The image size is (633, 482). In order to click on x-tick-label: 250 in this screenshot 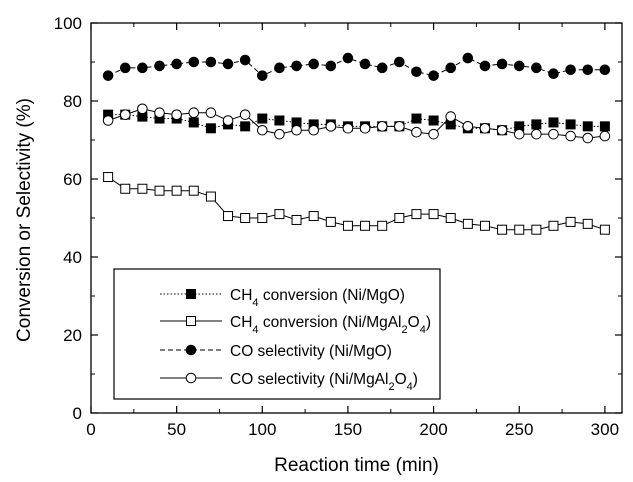, I will do `click(519, 429)`.